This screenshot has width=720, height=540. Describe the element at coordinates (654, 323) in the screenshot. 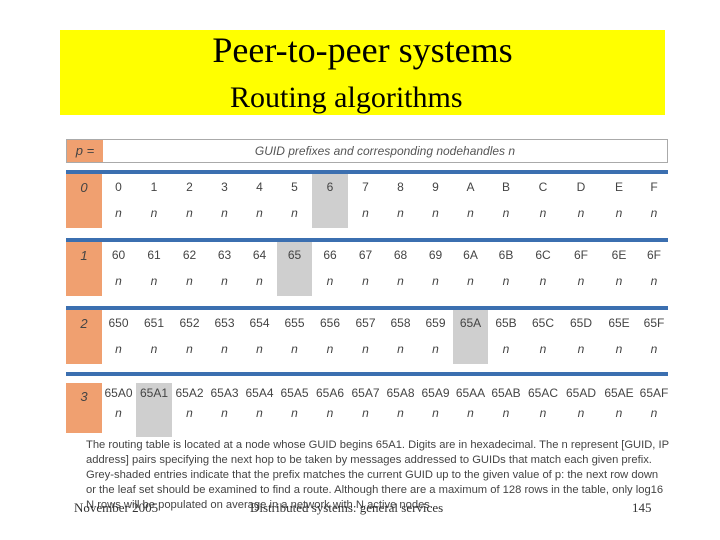

I see `guid-prefix: 65F` at that location.